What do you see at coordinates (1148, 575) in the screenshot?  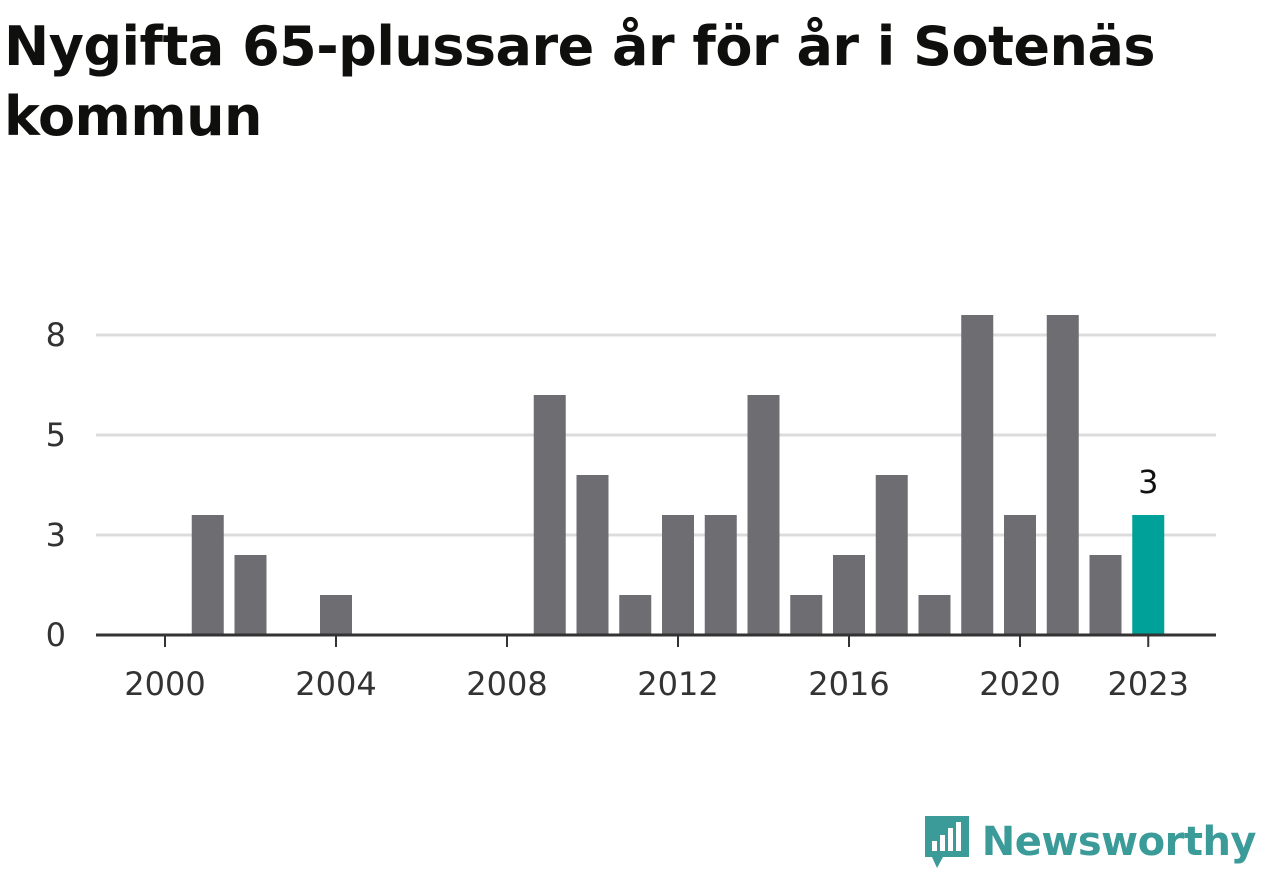 I see `bar-2023` at bounding box center [1148, 575].